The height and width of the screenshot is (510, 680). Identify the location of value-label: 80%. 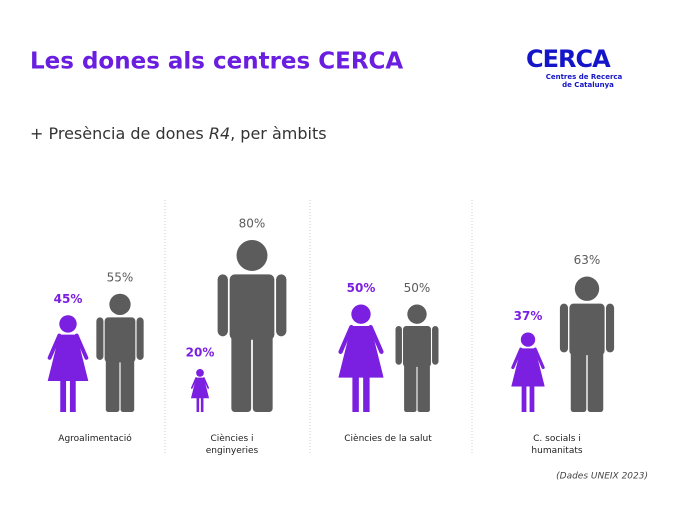
(252, 224).